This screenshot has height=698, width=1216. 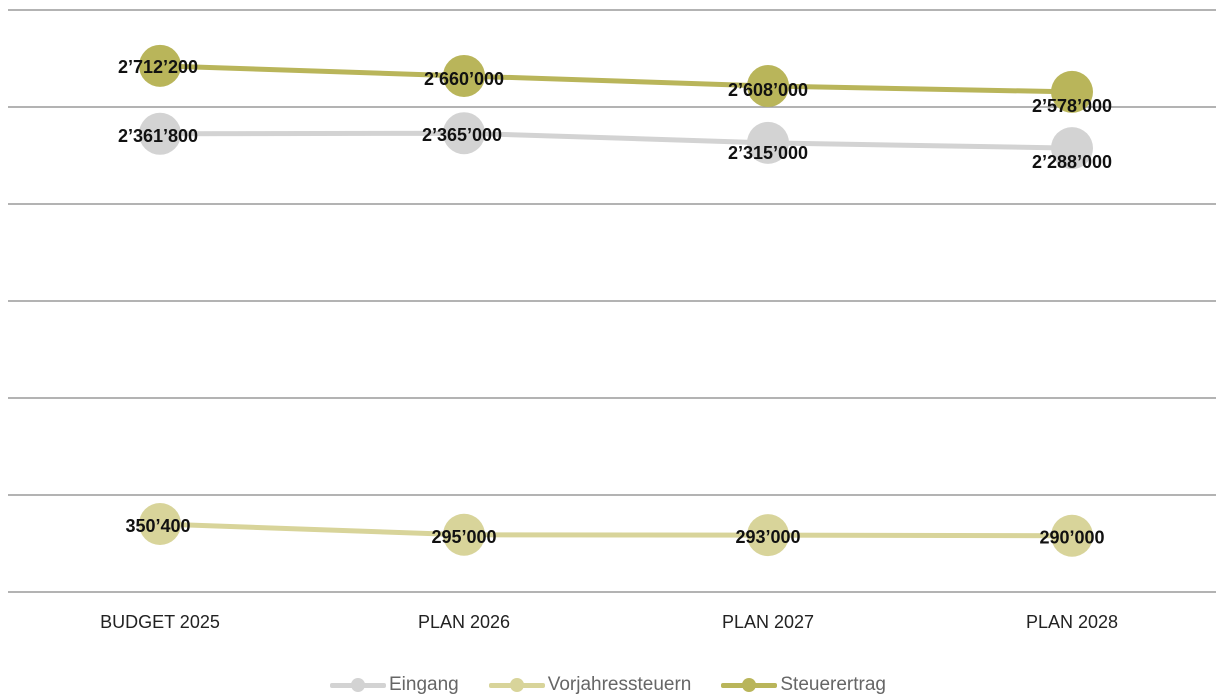 I want to click on legend-label-vorjahressteuern: Vorjahressteuern, so click(x=619, y=684).